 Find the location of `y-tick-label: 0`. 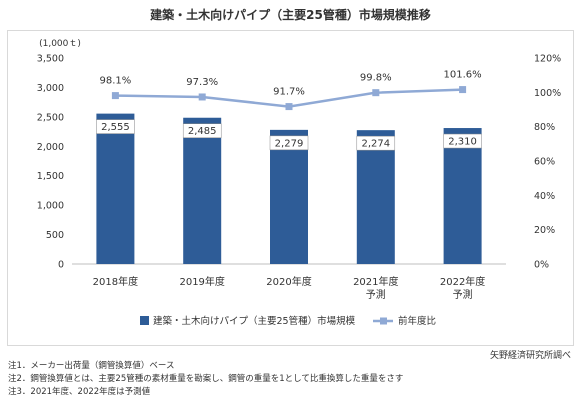

y-tick-label: 0 is located at coordinates (61, 265).